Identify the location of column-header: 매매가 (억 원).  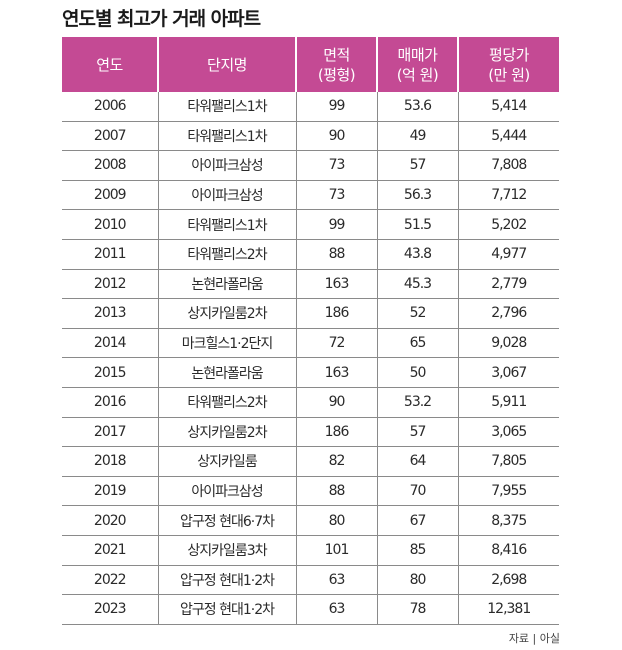
(417, 64).